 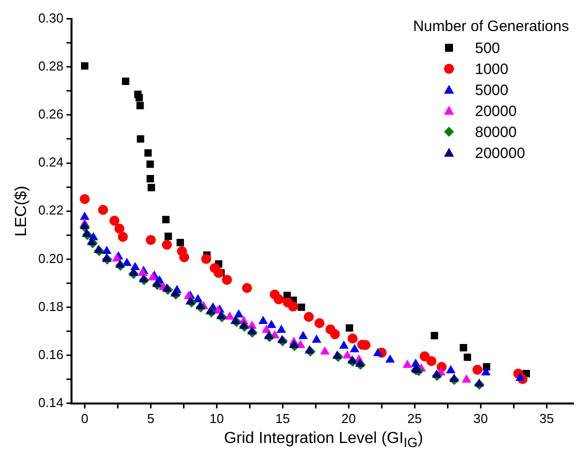 What do you see at coordinates (51, 18) in the screenshot?
I see `y-tick-label: 0.30` at bounding box center [51, 18].